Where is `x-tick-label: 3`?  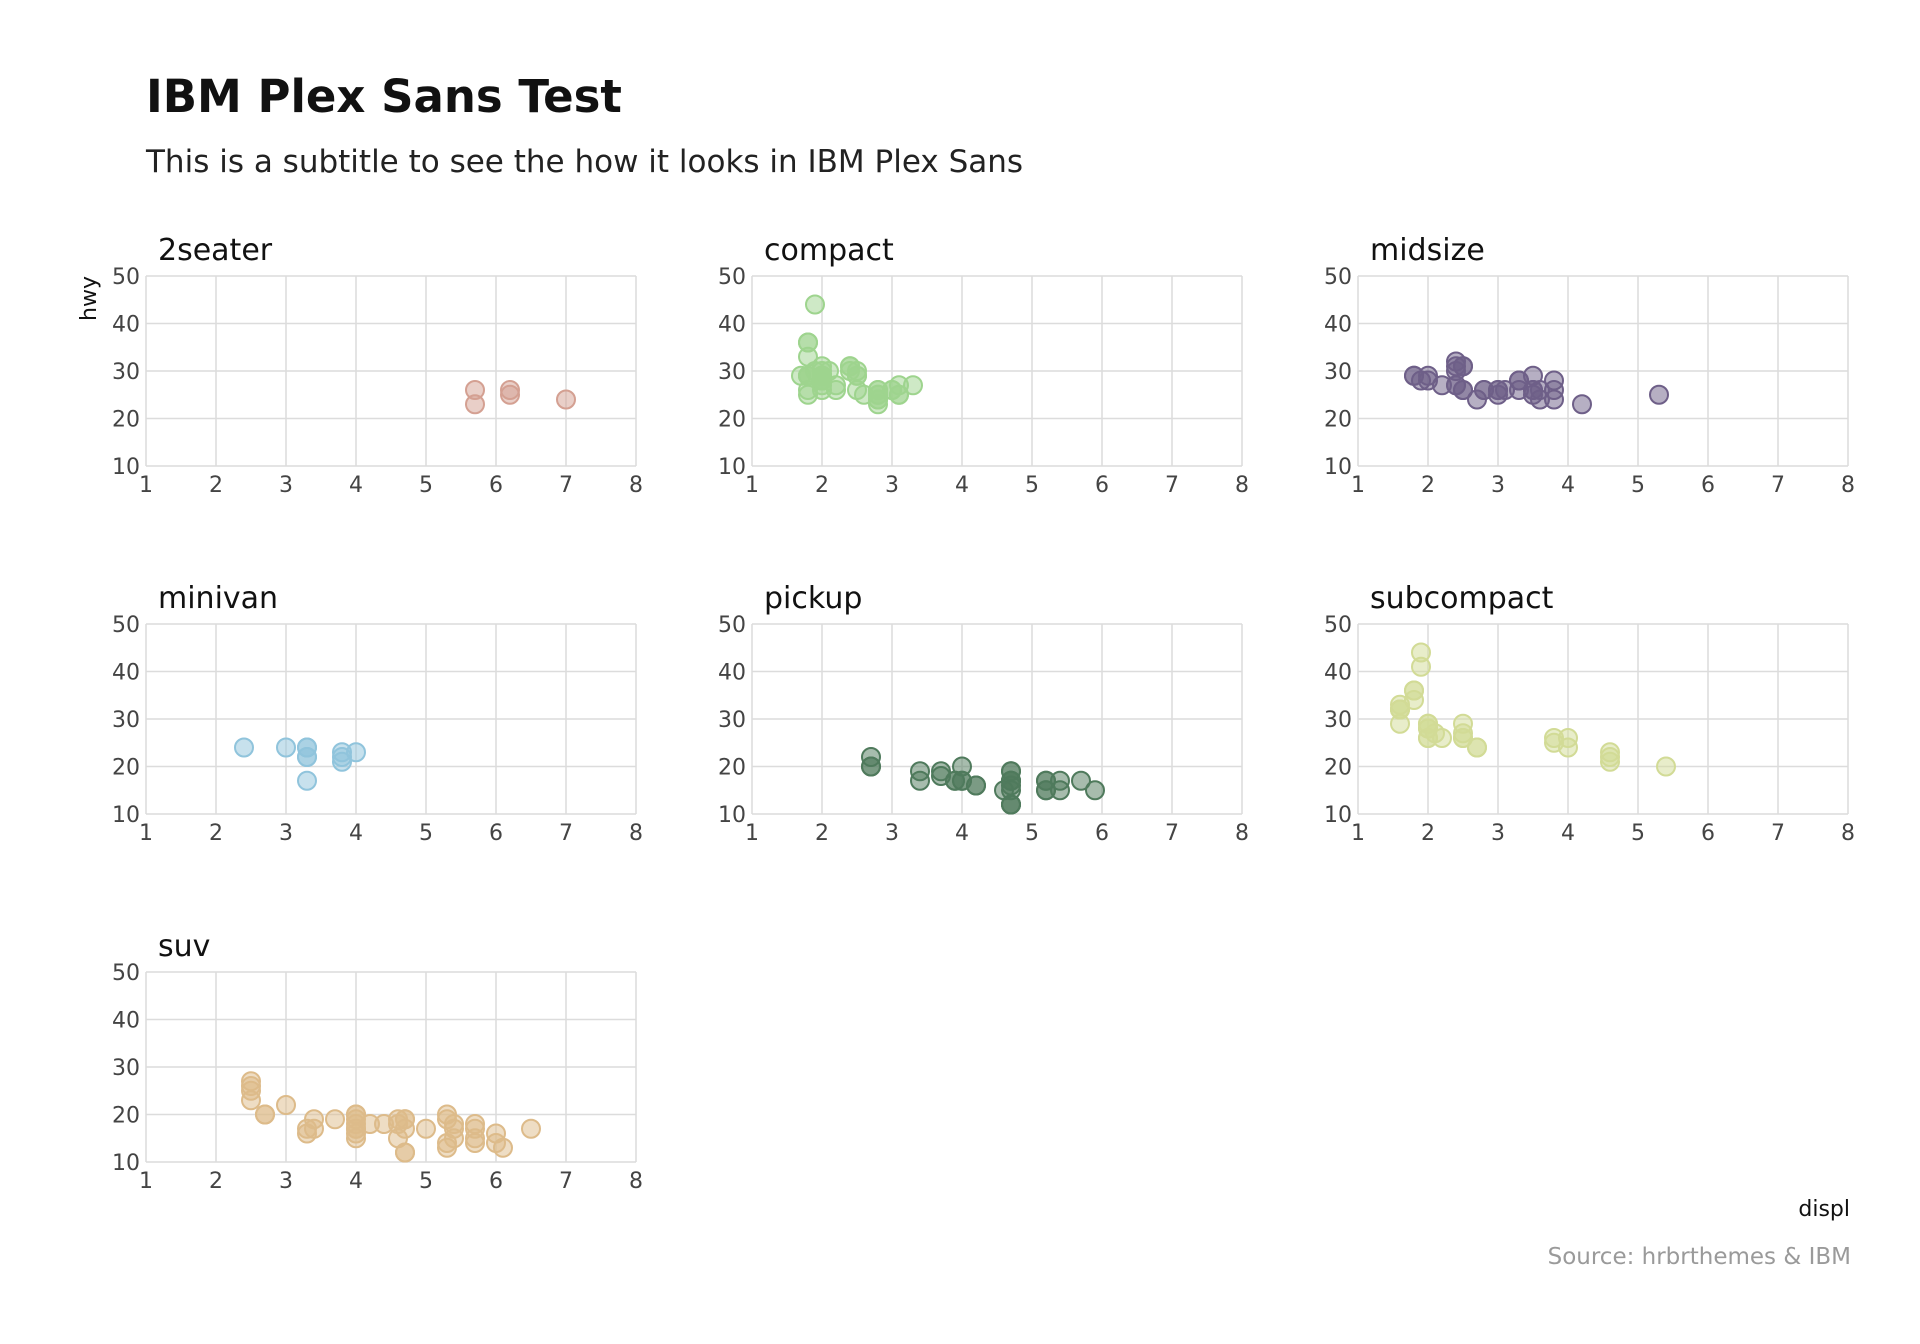
x-tick-label: 3 is located at coordinates (892, 485).